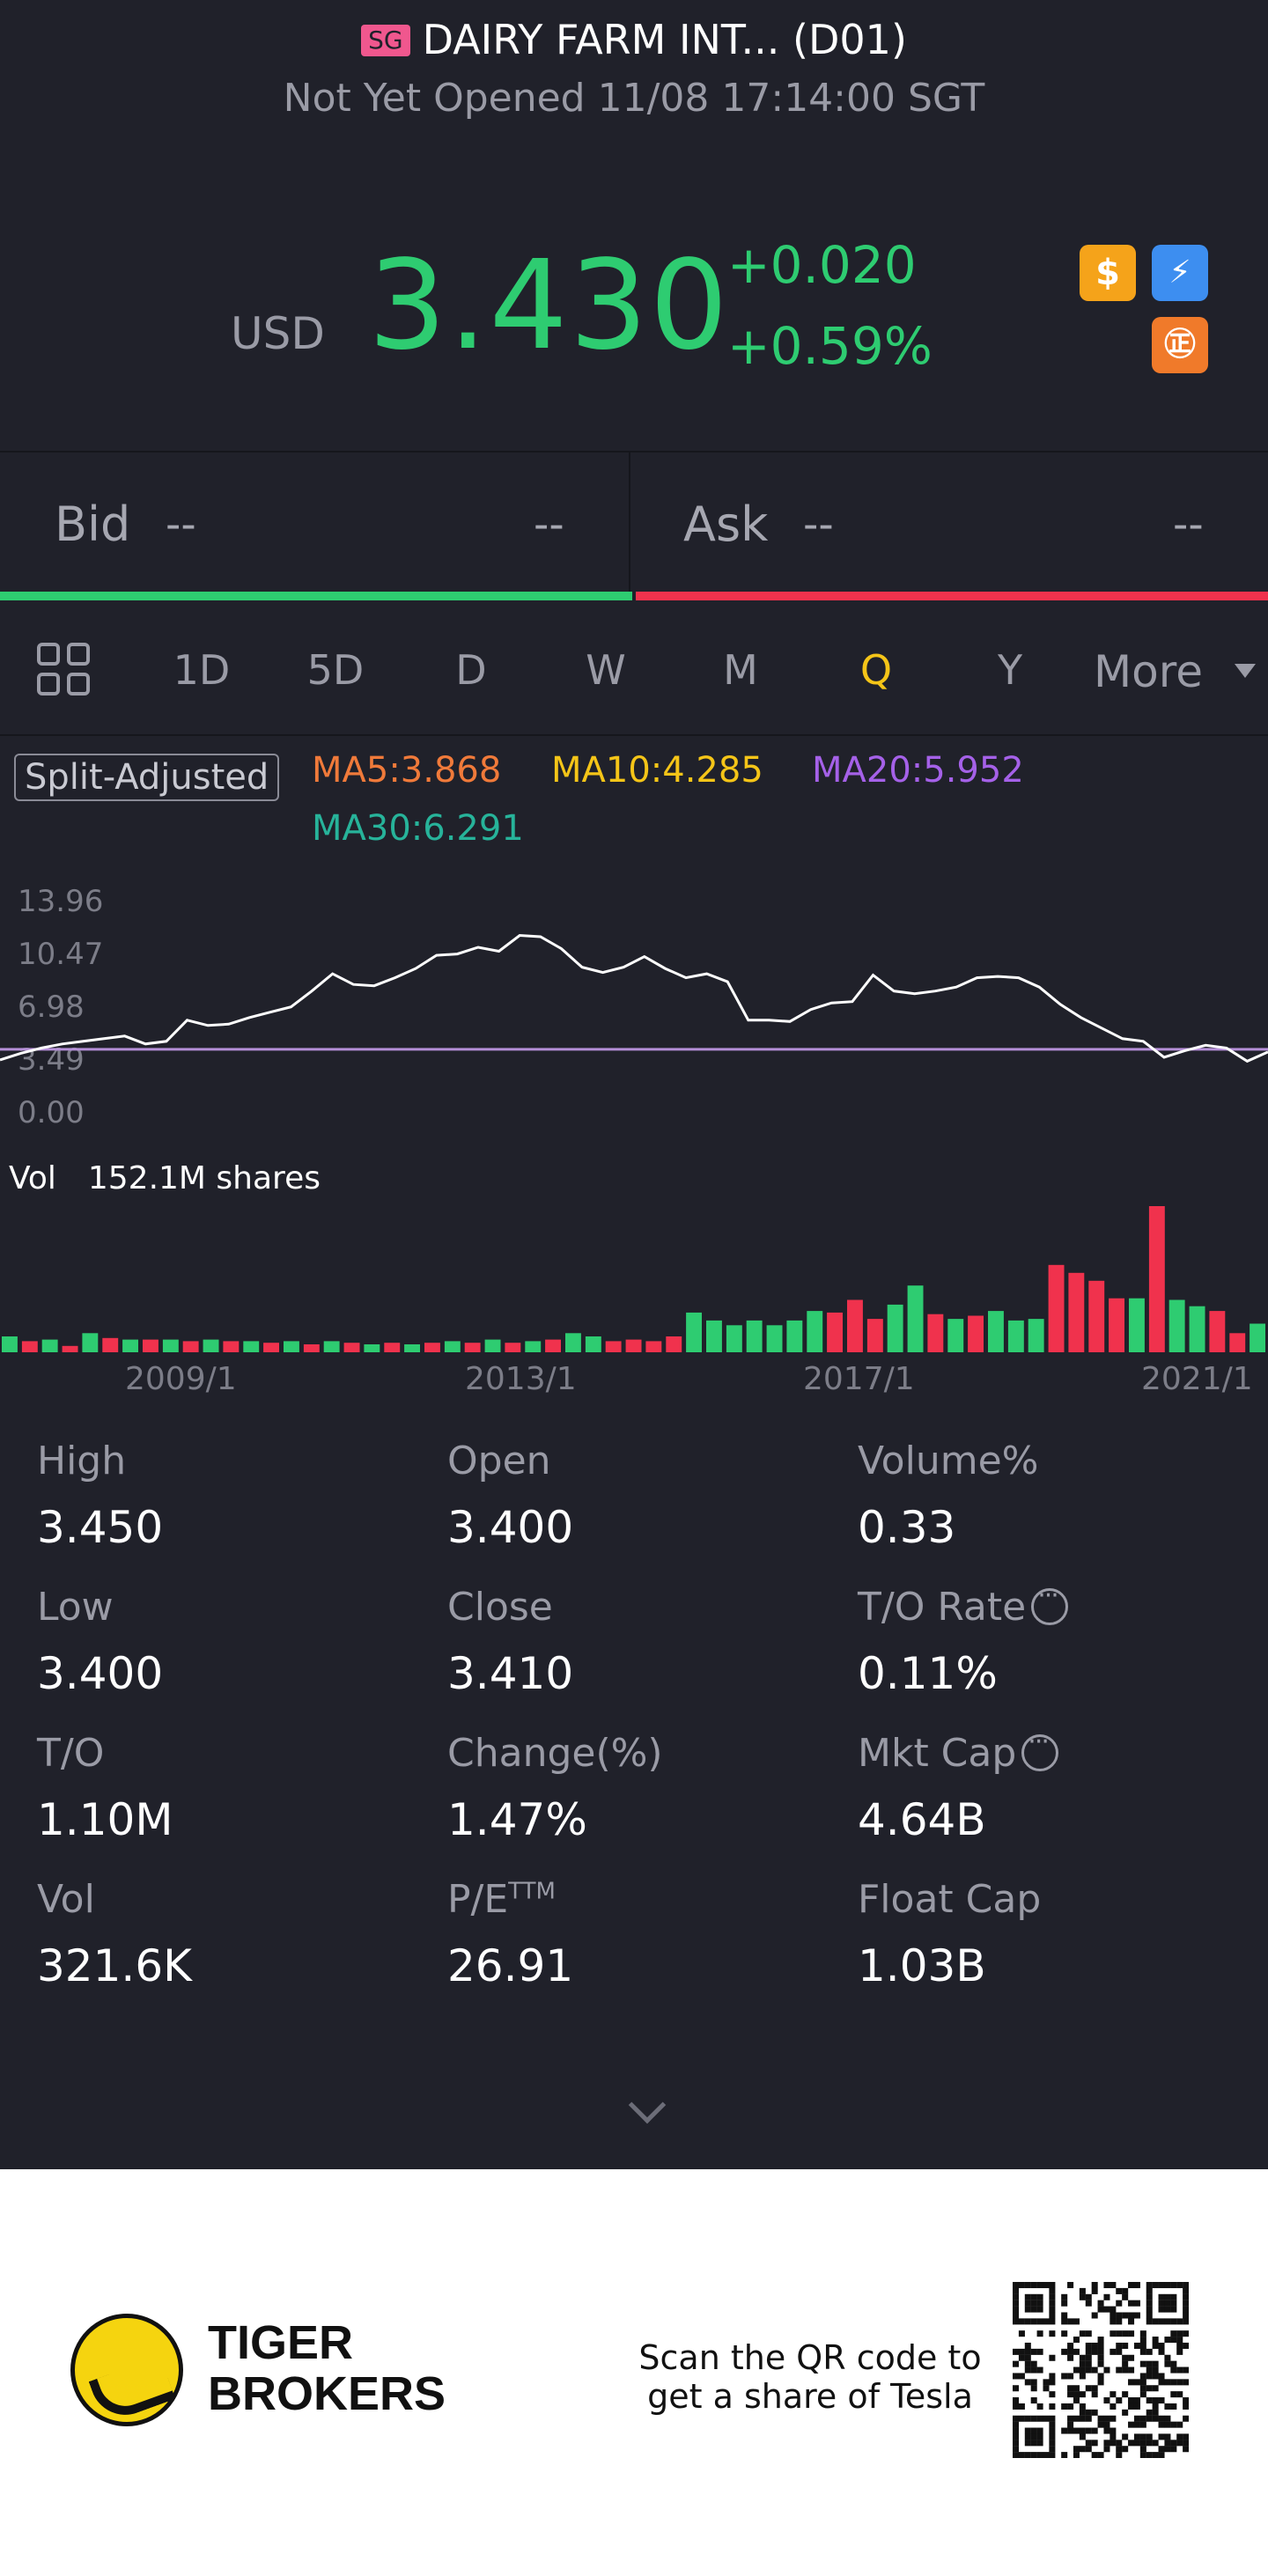 Image resolution: width=1268 pixels, height=2576 pixels. Describe the element at coordinates (657, 770) in the screenshot. I see `ma10-value: MA10:4.285` at that location.